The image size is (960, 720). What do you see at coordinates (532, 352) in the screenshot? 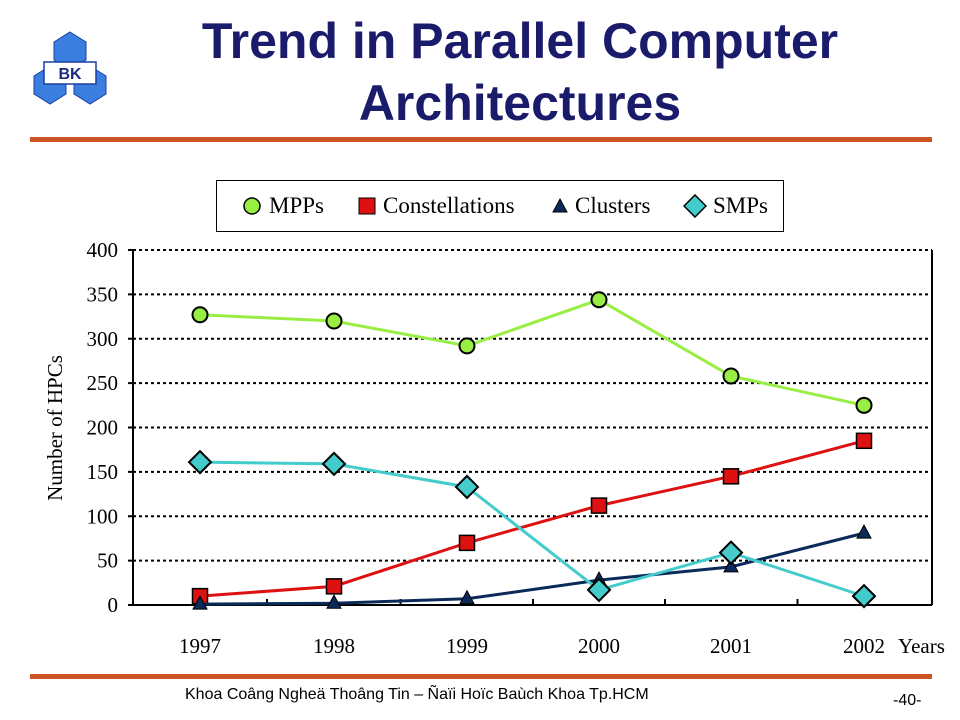
I see `series-line-mpps` at bounding box center [532, 352].